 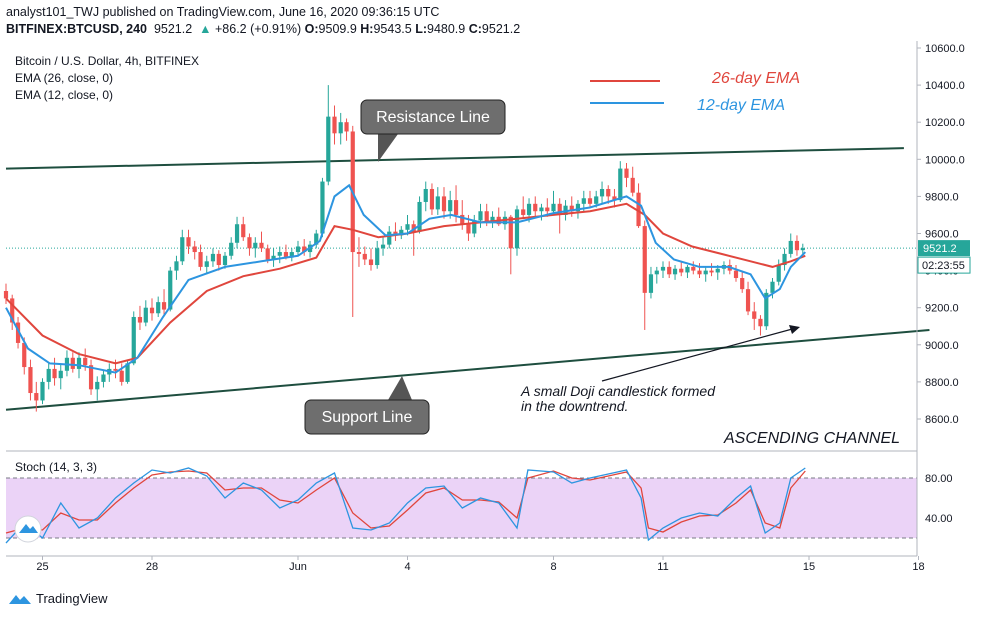 What do you see at coordinates (574, 406) in the screenshot?
I see `doji-note-line2: in the downtrend.` at bounding box center [574, 406].